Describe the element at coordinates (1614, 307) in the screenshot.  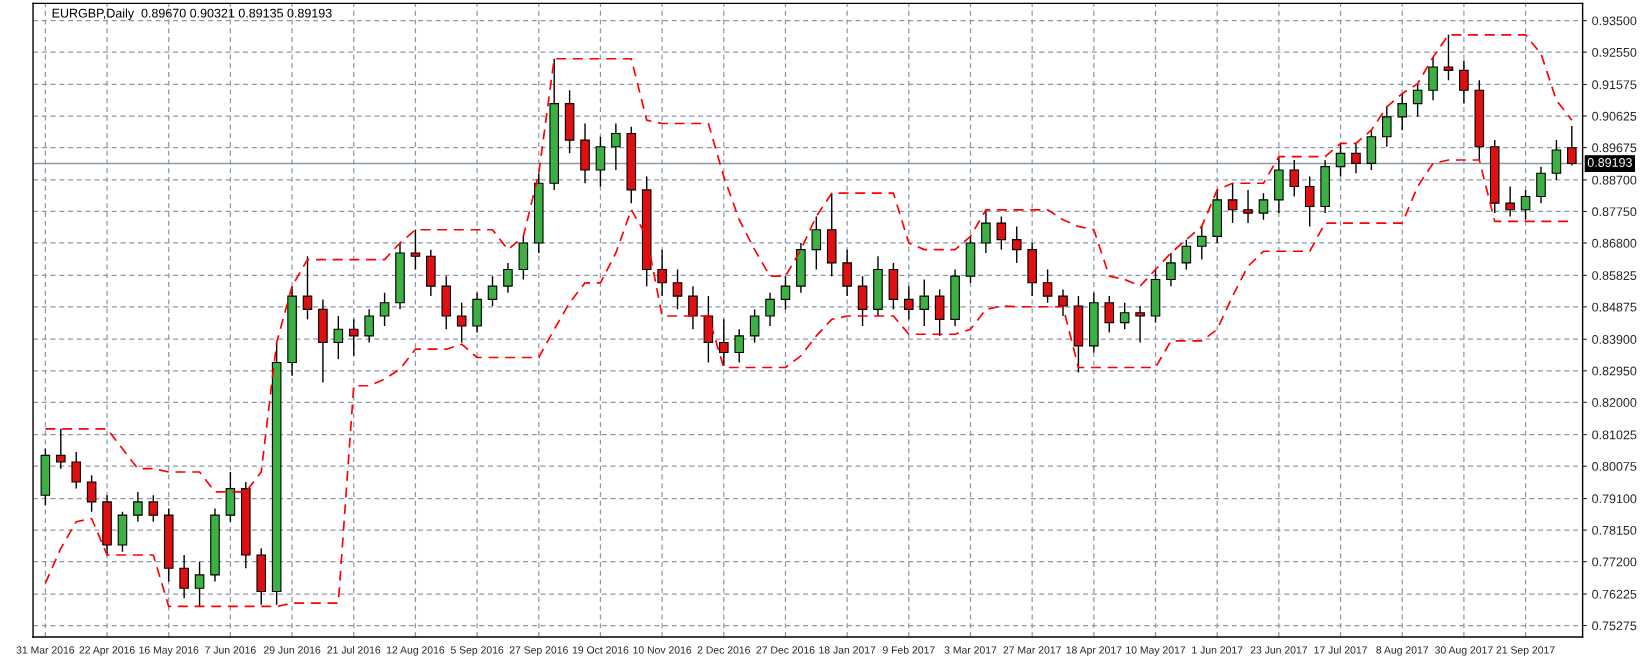
I see `y-tick-label: 0.84875` at that location.